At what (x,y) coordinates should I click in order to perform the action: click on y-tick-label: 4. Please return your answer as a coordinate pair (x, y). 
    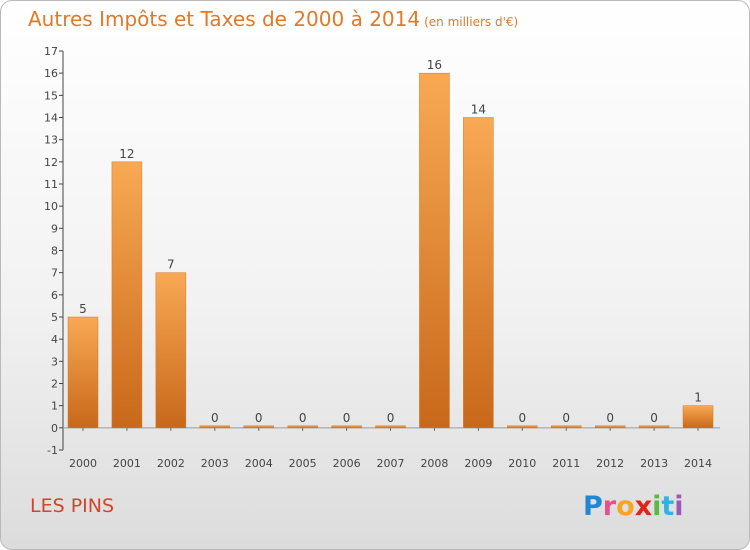
    Looking at the image, I should click on (54, 339).